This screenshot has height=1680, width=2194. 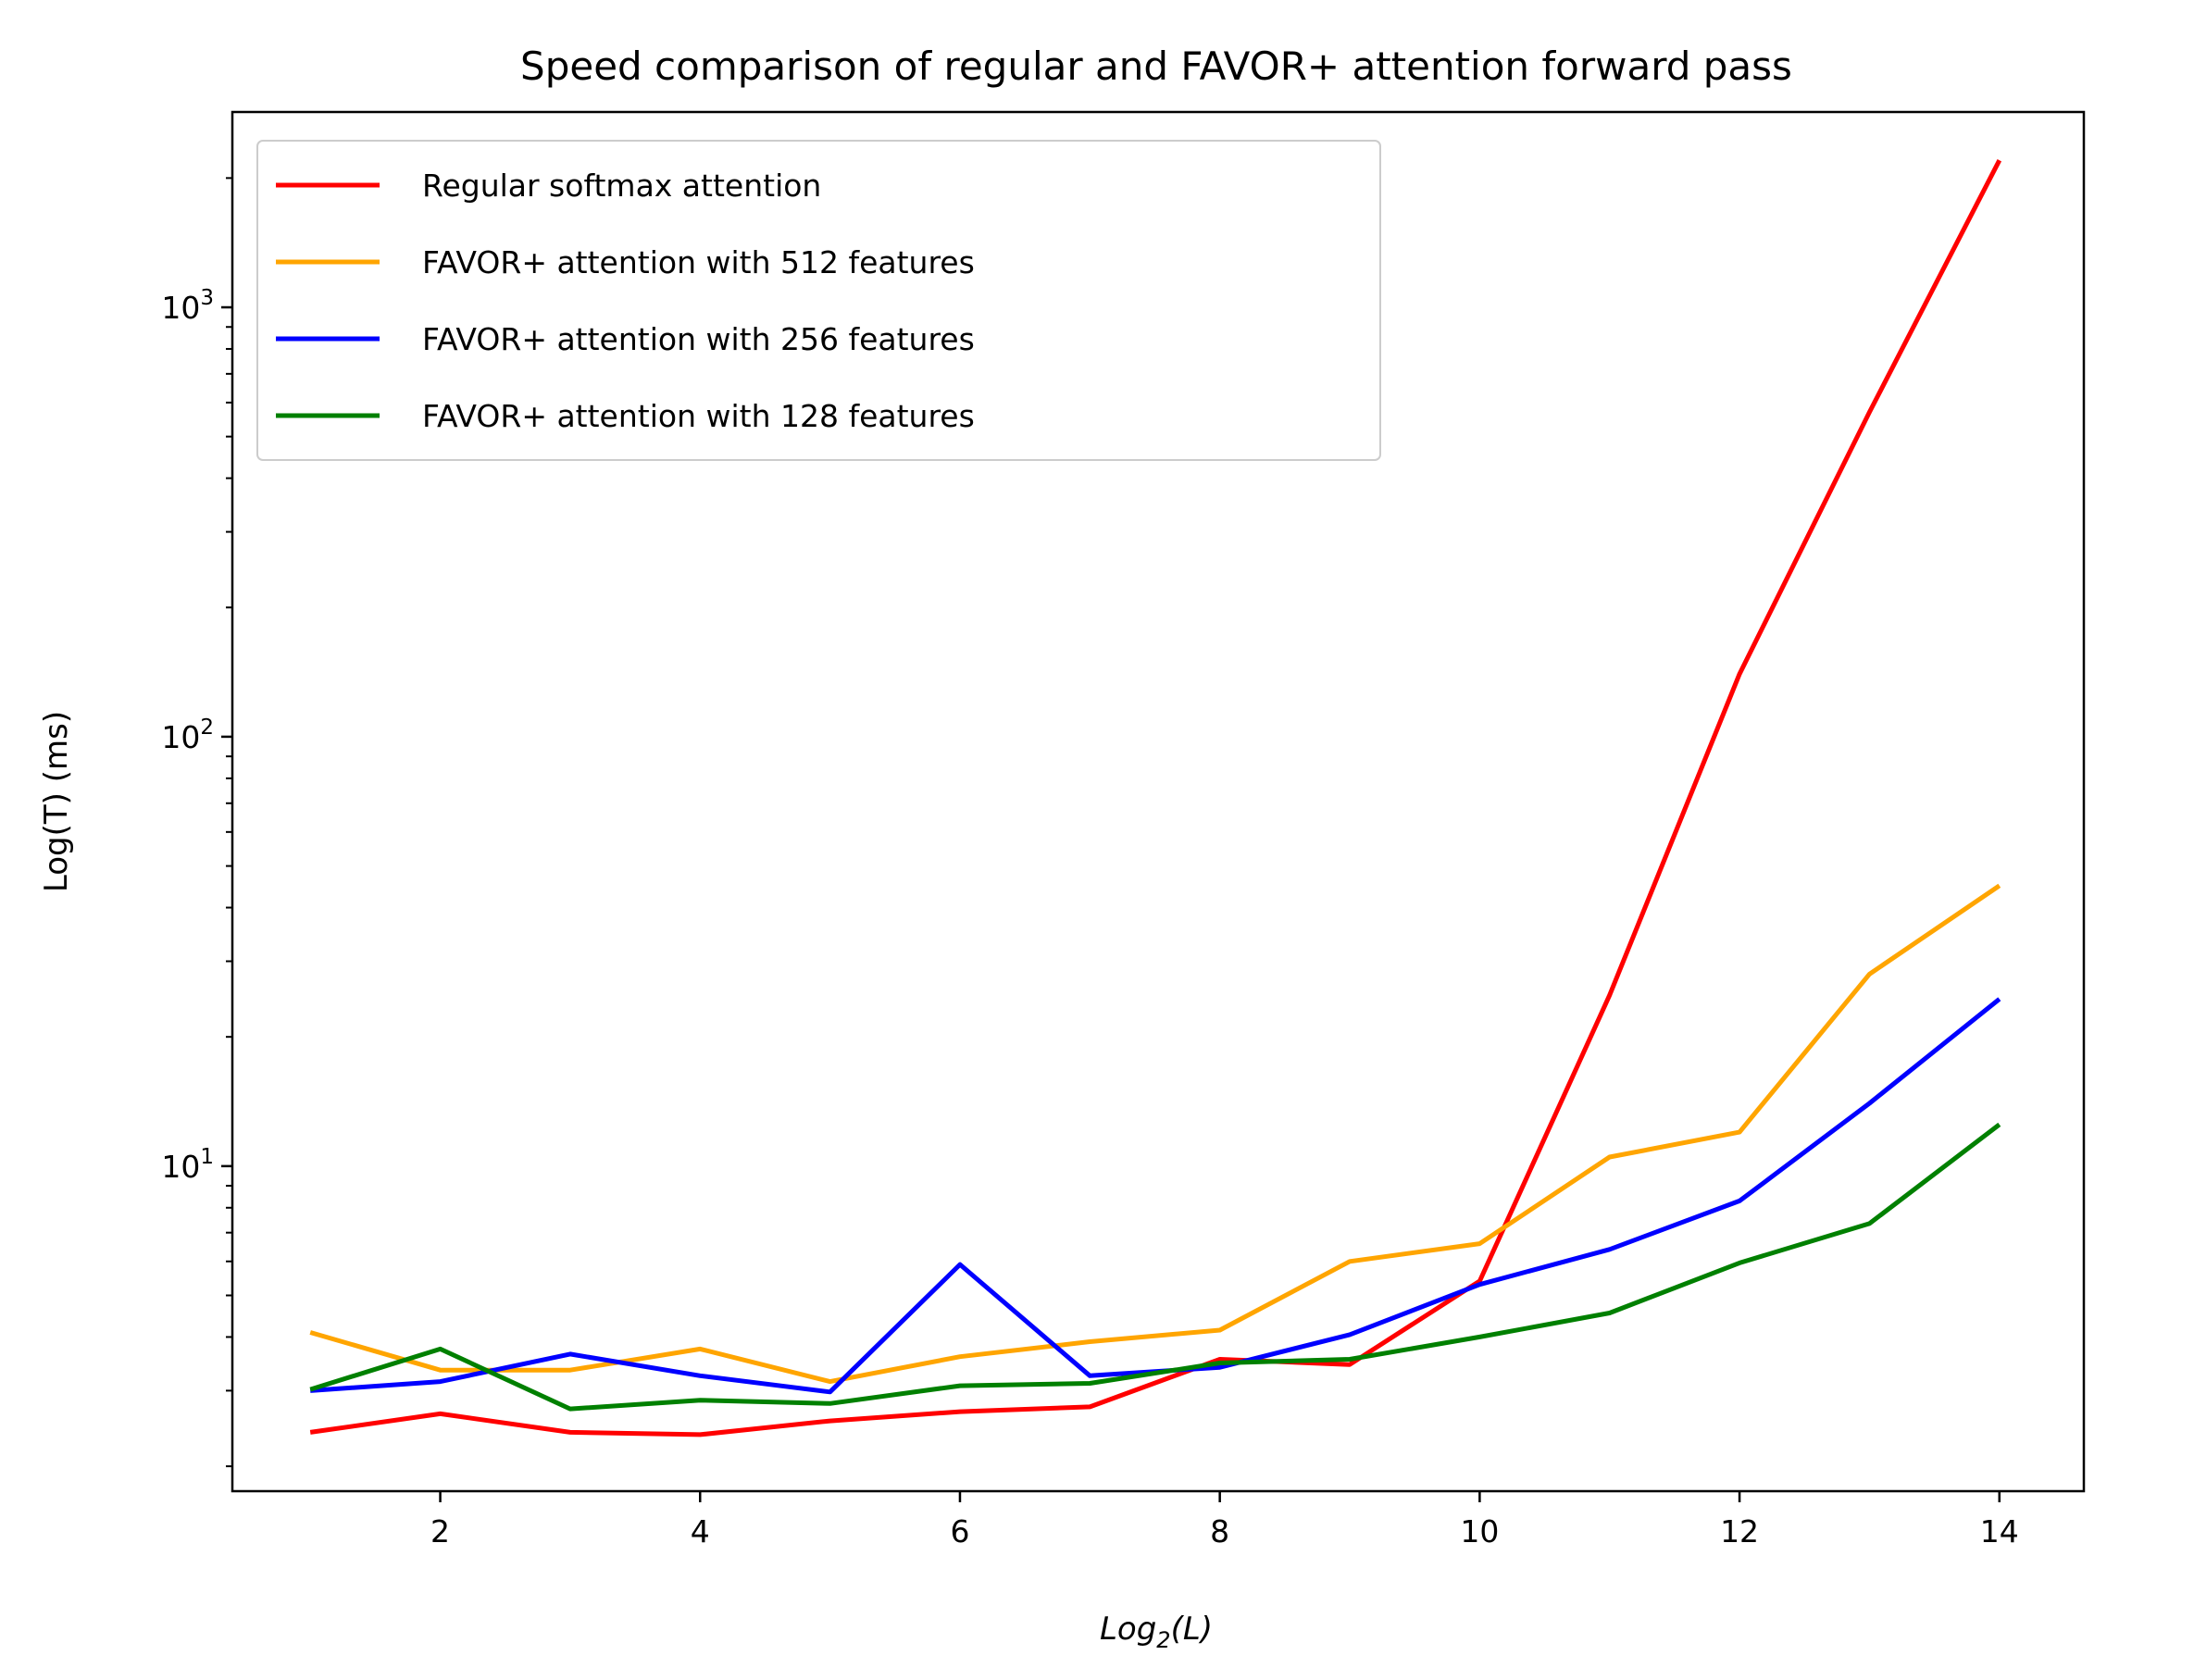 I want to click on x-axis-label: Log2(L), so click(x=1156, y=1632).